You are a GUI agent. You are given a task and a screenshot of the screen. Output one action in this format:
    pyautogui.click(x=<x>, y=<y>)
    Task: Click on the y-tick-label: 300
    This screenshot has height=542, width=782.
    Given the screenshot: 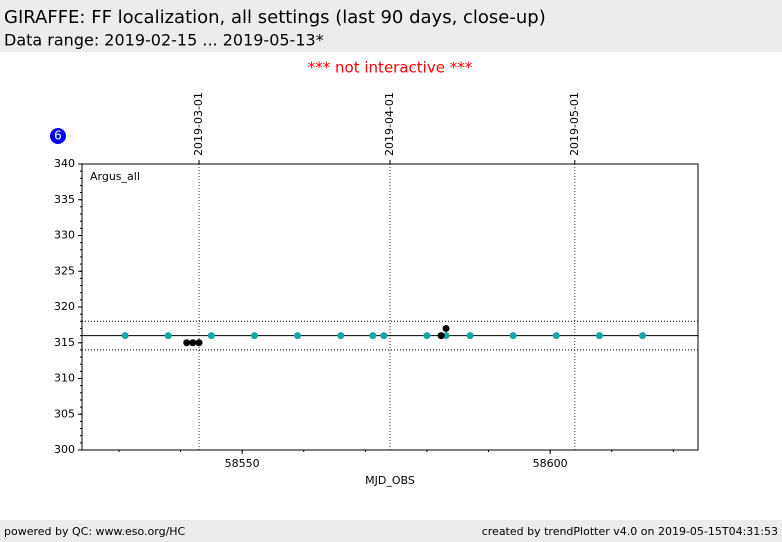 What is the action you would take?
    pyautogui.click(x=64, y=449)
    